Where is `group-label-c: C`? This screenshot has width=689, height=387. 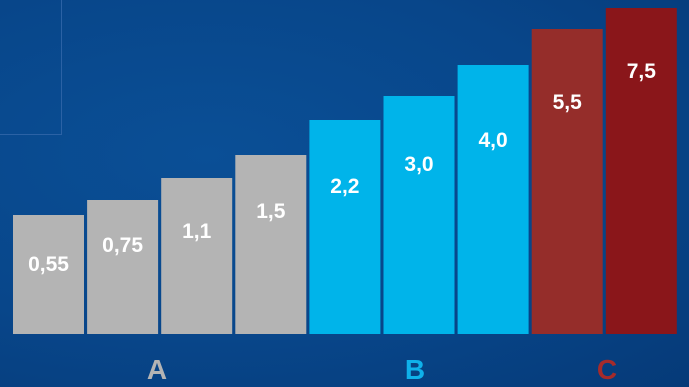
group-label-c: C is located at coordinates (607, 369).